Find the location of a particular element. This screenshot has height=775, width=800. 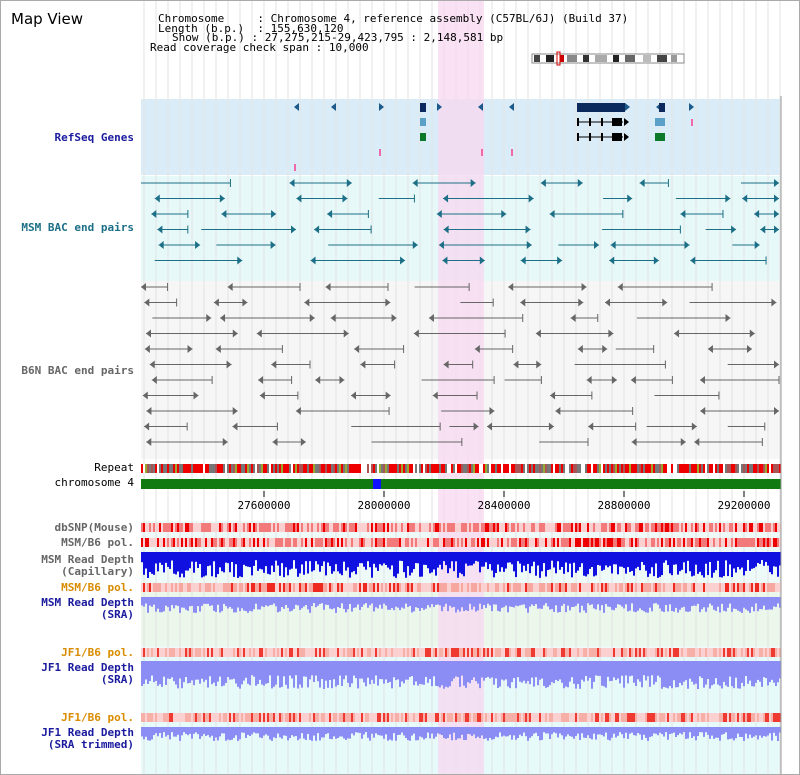

track-label-msm-bac: MSM BAC end pairs is located at coordinates (77, 227).